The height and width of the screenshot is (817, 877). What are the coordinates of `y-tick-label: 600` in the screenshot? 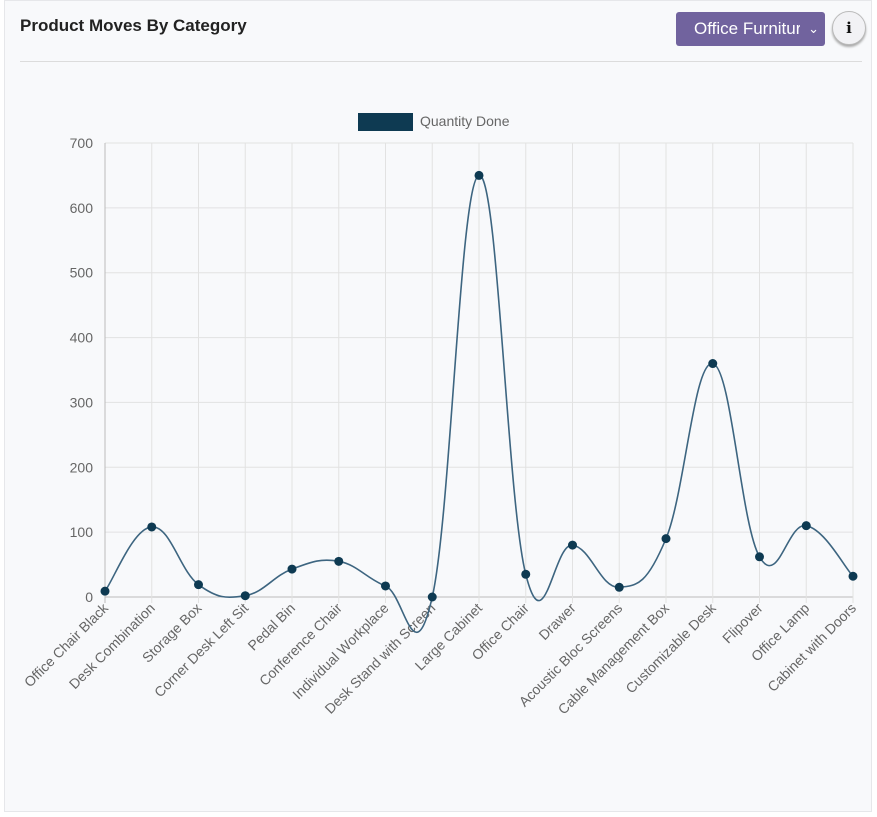 It's located at (82, 208).